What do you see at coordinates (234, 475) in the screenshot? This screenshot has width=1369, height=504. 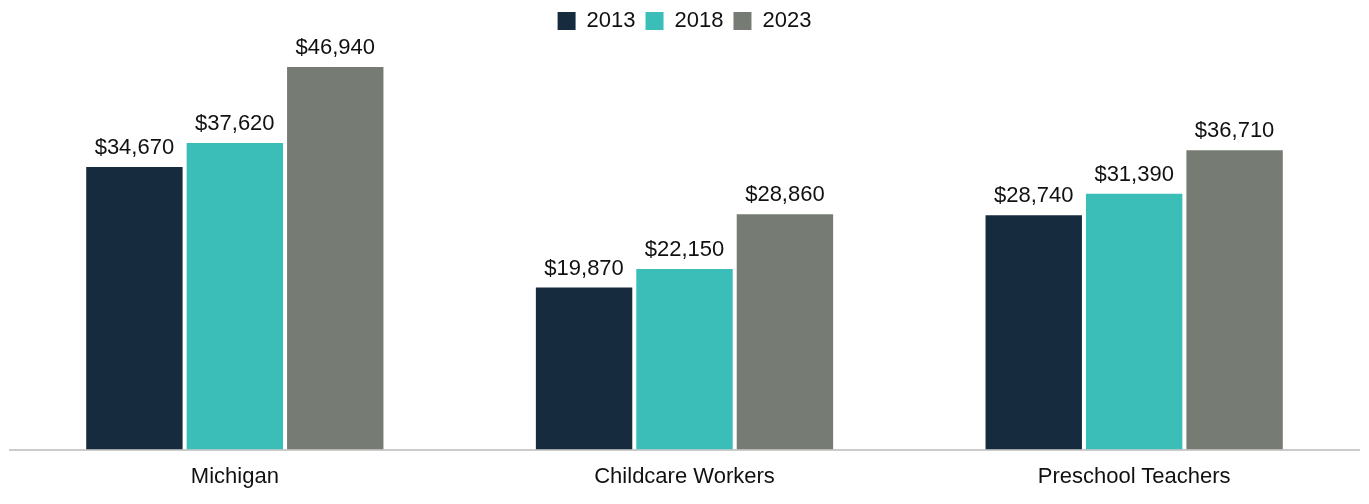 I see `x-tick-label: Michigan` at bounding box center [234, 475].